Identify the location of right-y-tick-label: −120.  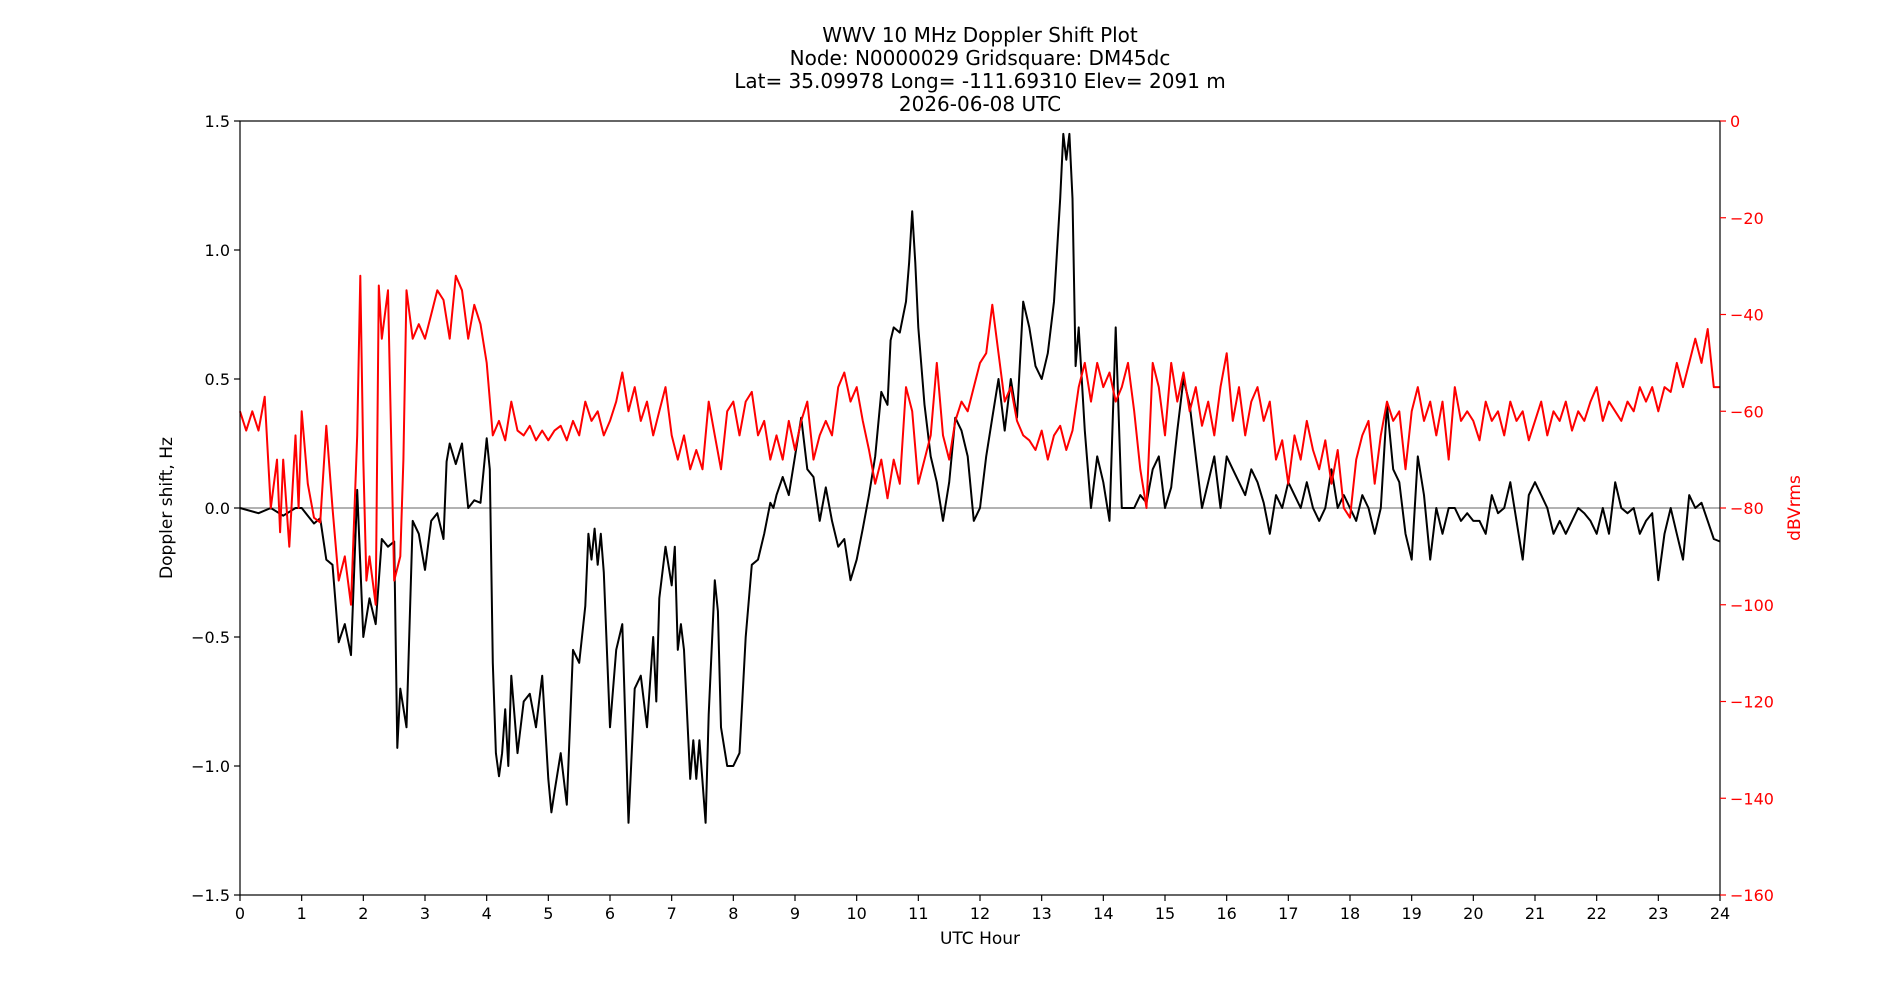
(1752, 702).